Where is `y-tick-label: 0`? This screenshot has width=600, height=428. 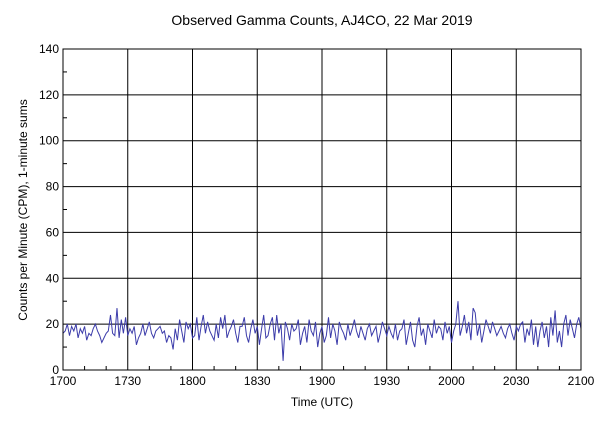 y-tick-label: 0 is located at coordinates (55, 370).